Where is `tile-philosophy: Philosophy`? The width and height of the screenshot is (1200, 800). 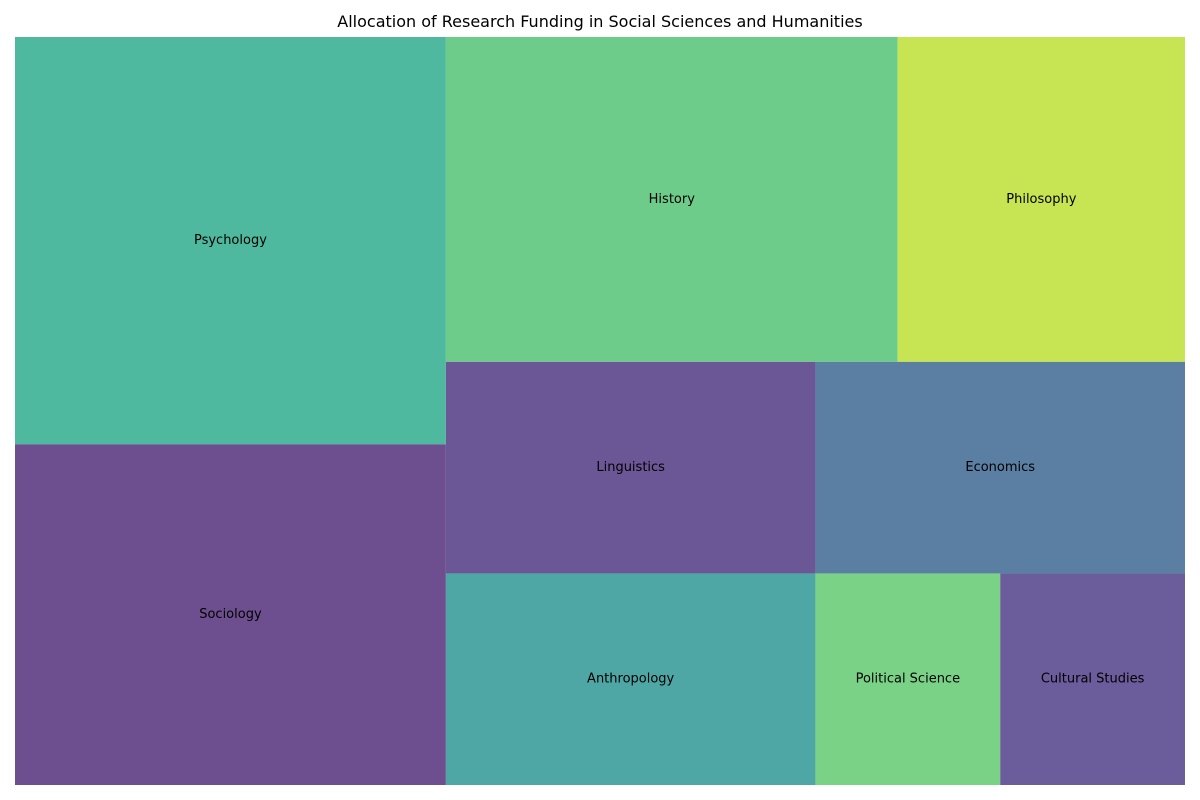
tile-philosophy: Philosophy is located at coordinates (1041, 199).